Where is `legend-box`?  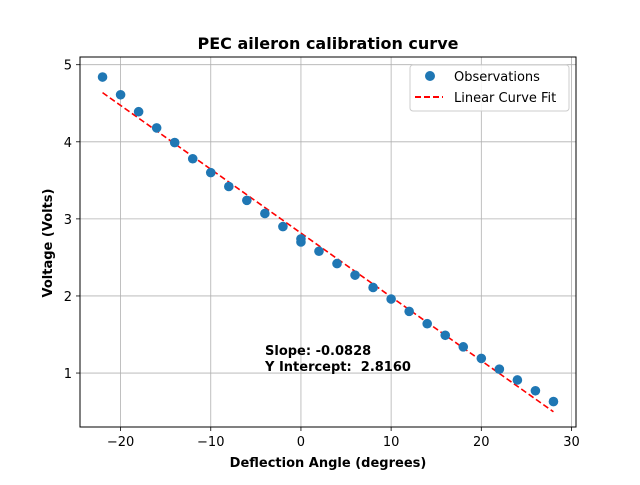 legend-box is located at coordinates (489, 88).